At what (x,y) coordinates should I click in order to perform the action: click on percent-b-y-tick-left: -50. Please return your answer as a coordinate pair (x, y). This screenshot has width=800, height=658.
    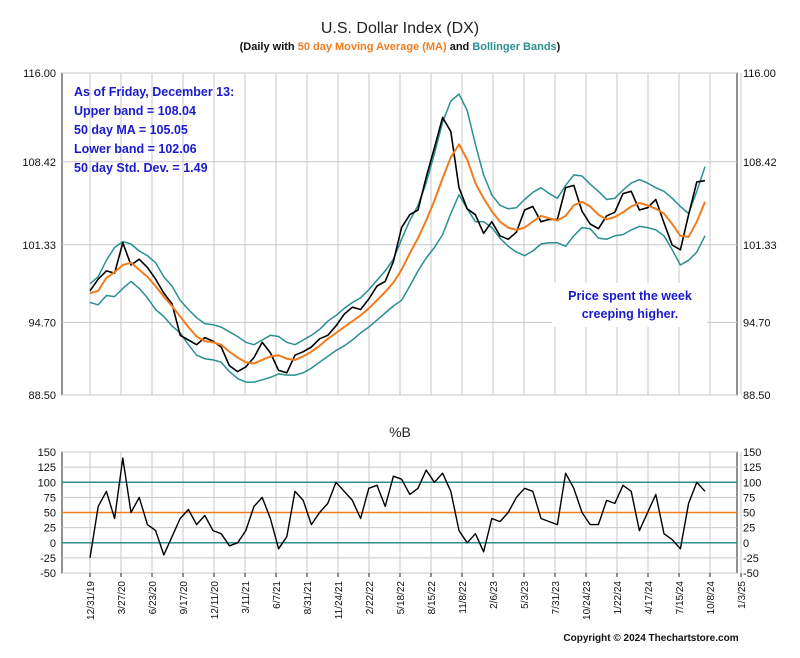
    Looking at the image, I should click on (48, 574).